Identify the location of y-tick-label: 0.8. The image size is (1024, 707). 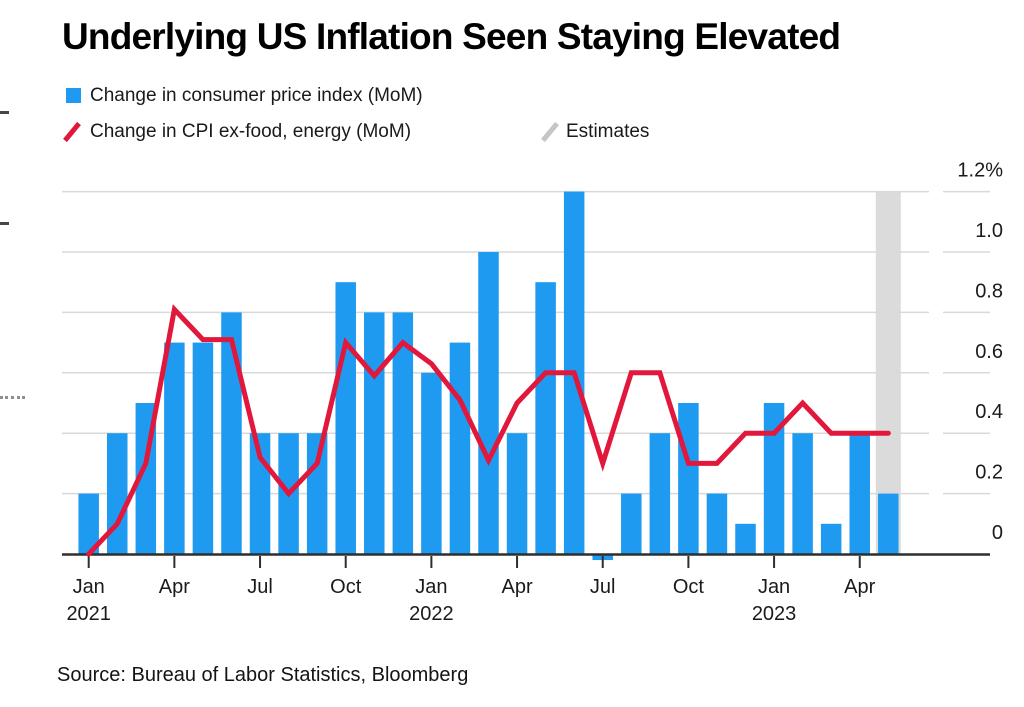
(989, 291).